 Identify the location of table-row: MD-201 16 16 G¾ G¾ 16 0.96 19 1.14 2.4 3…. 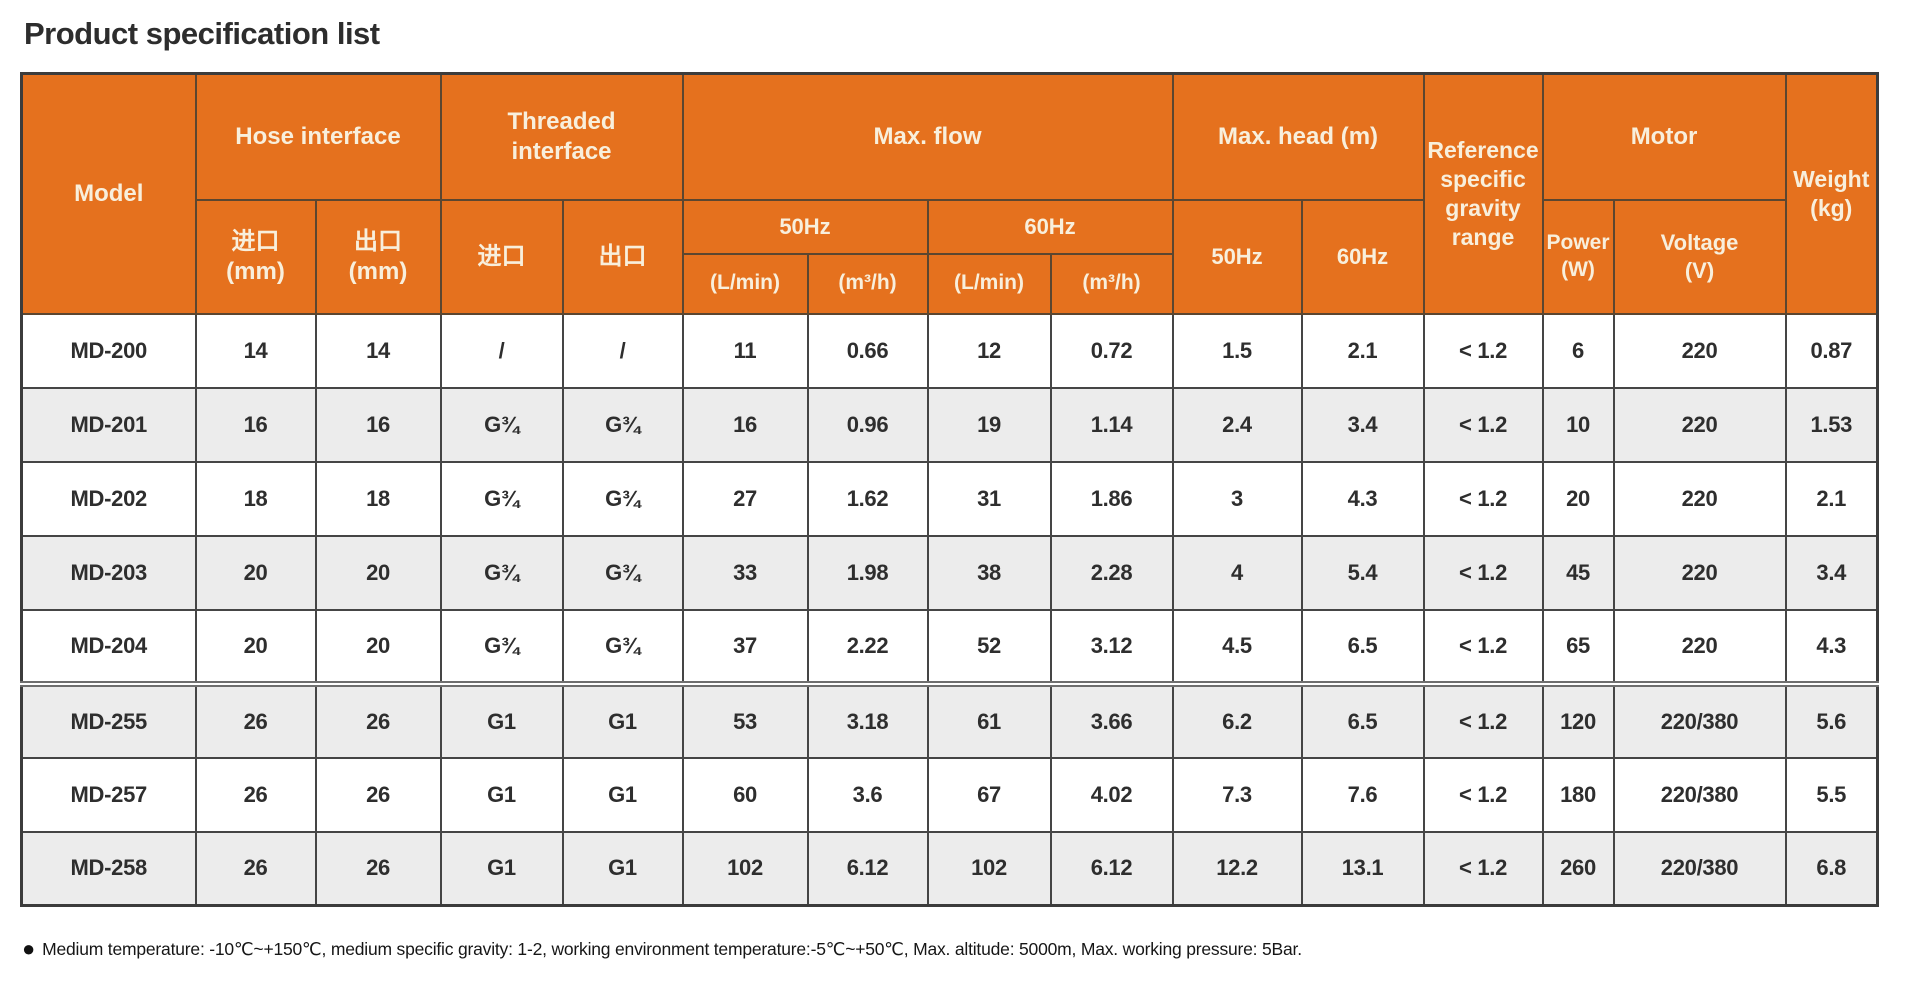
(949, 424).